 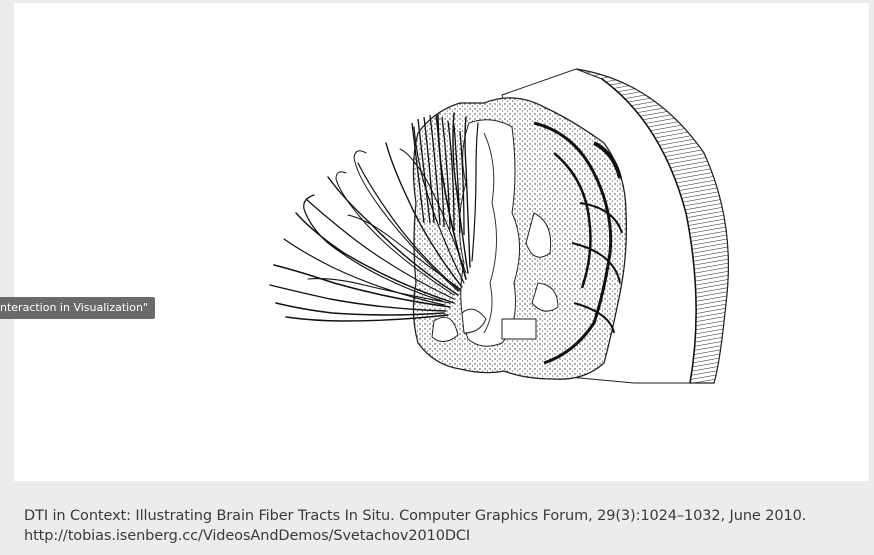 I want to click on presentation-title-tooltip: nteraction in Visualization", so click(x=77, y=308).